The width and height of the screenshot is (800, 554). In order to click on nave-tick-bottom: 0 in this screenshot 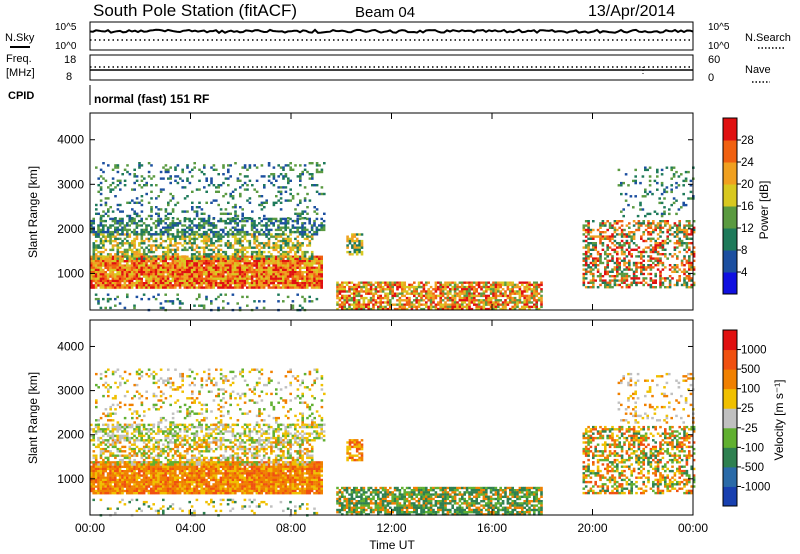, I will do `click(711, 78)`.